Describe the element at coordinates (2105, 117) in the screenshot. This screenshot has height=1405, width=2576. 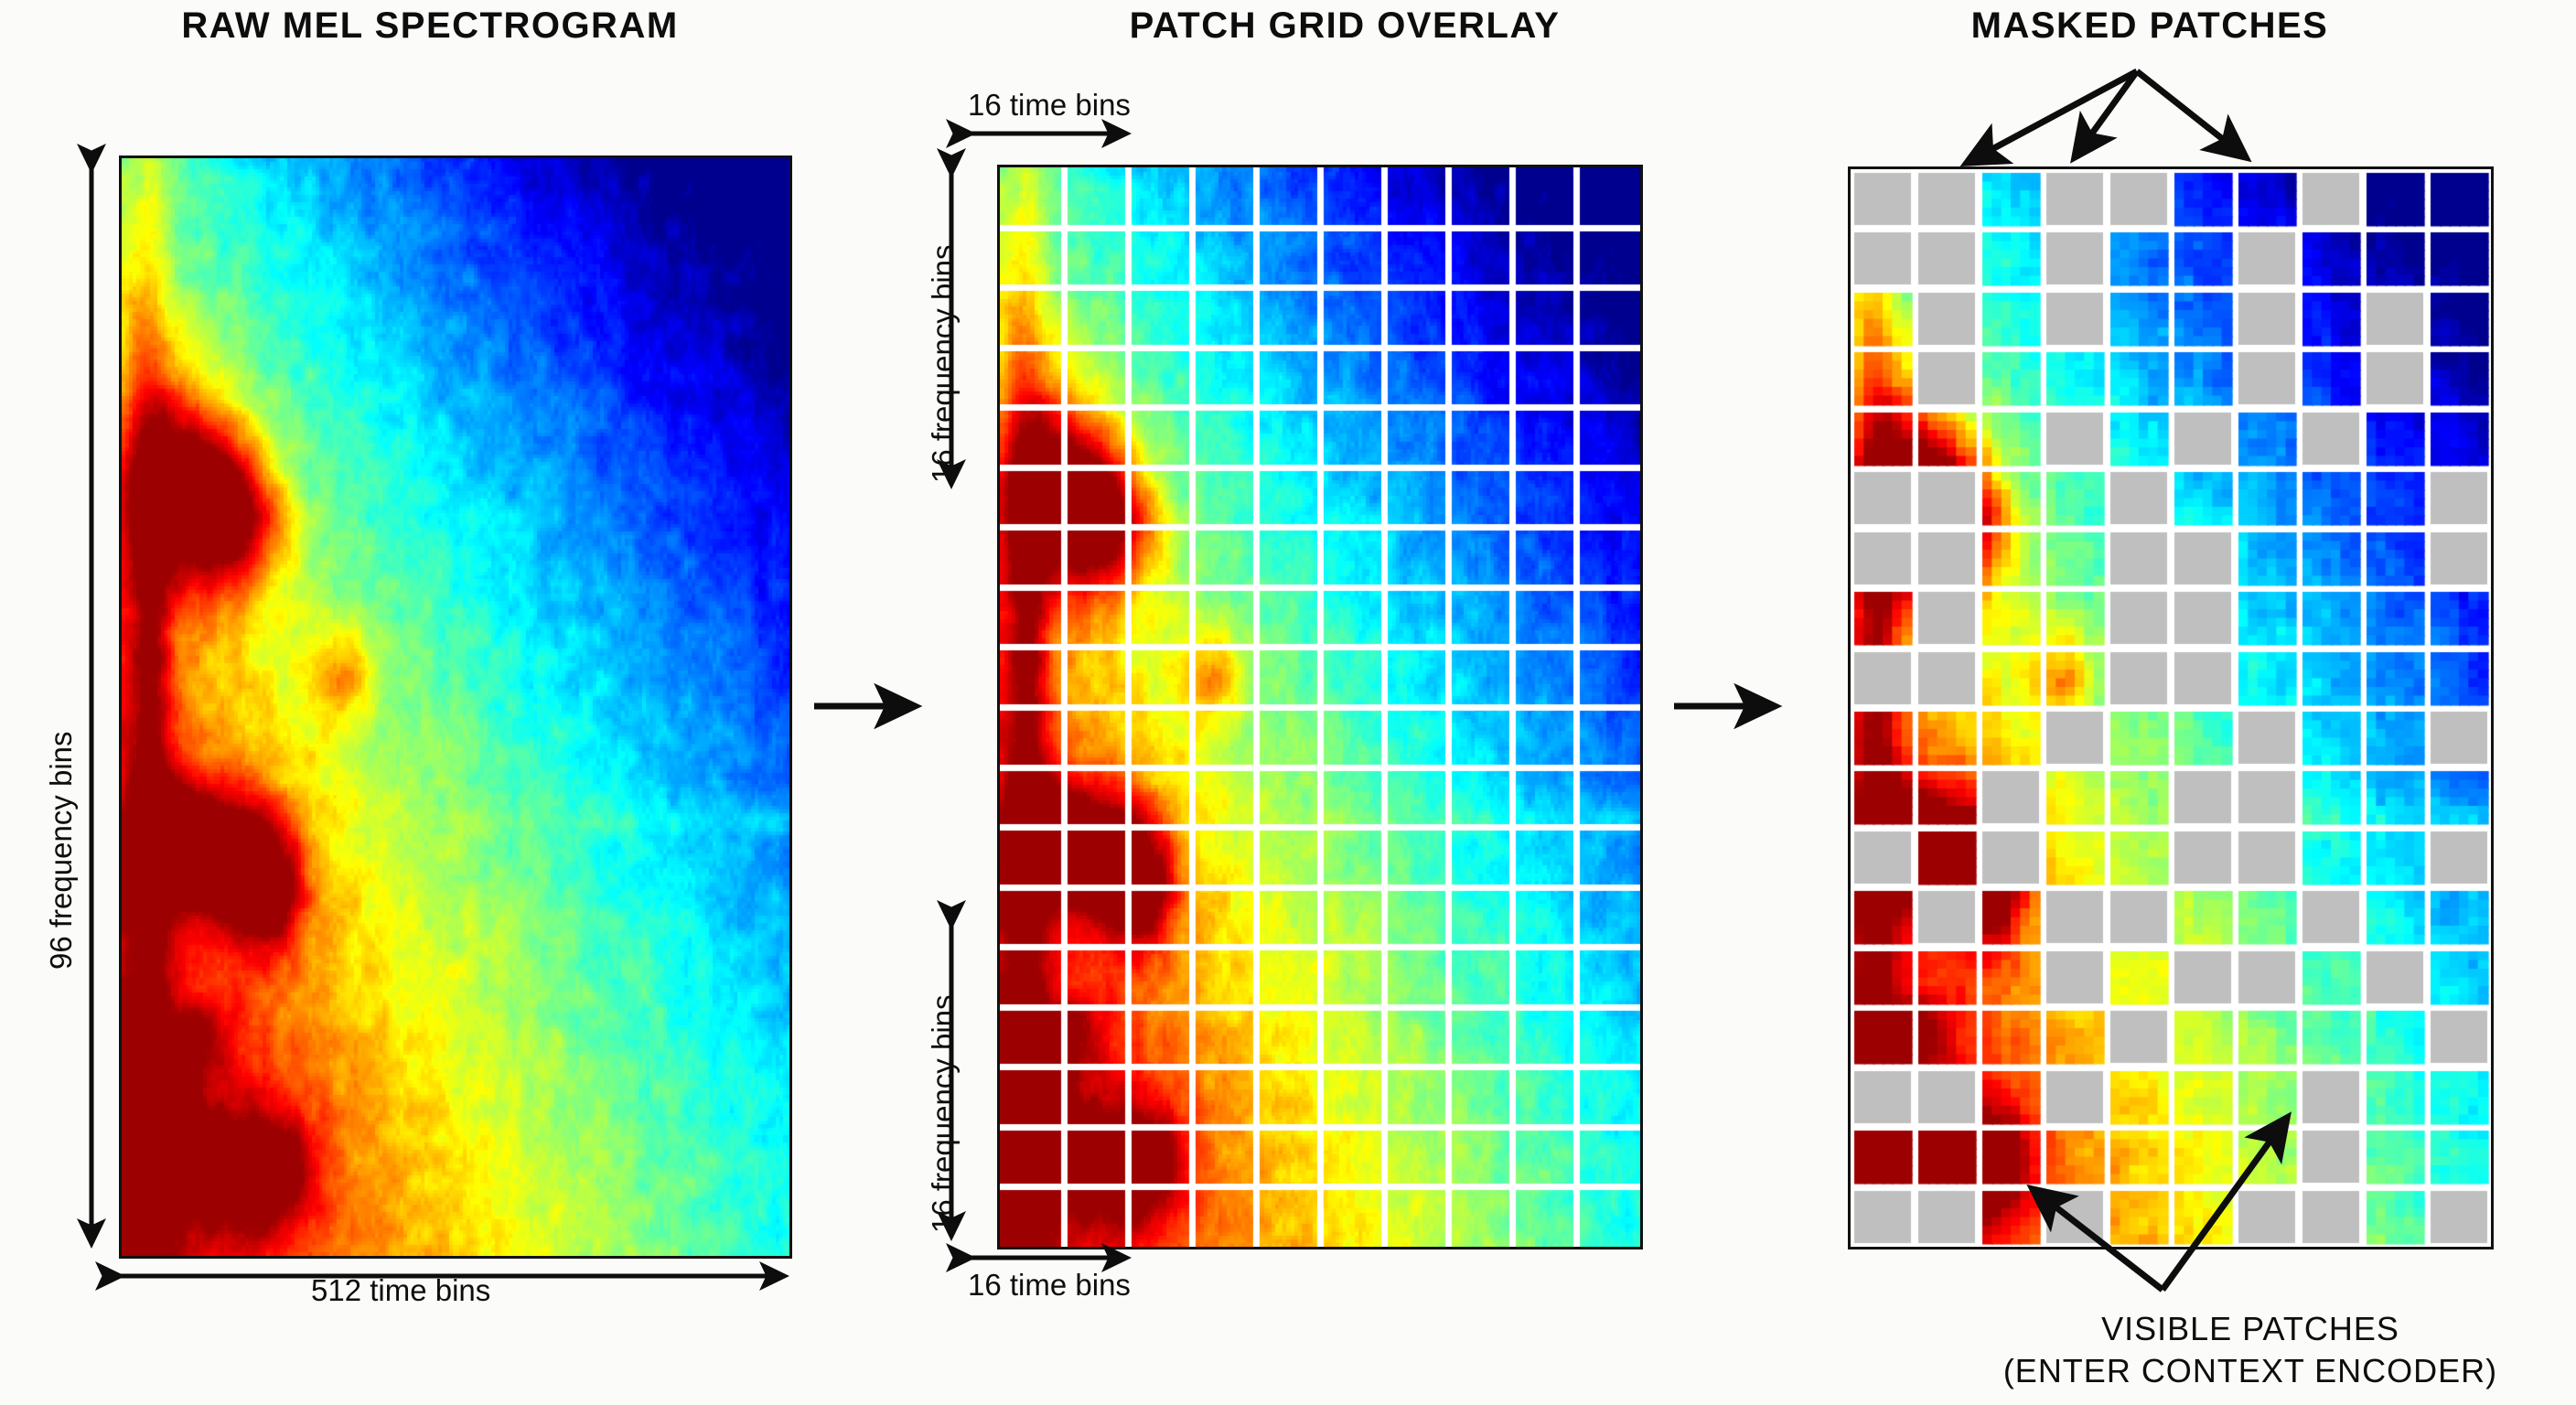
I see `masked-patches-pointers` at that location.